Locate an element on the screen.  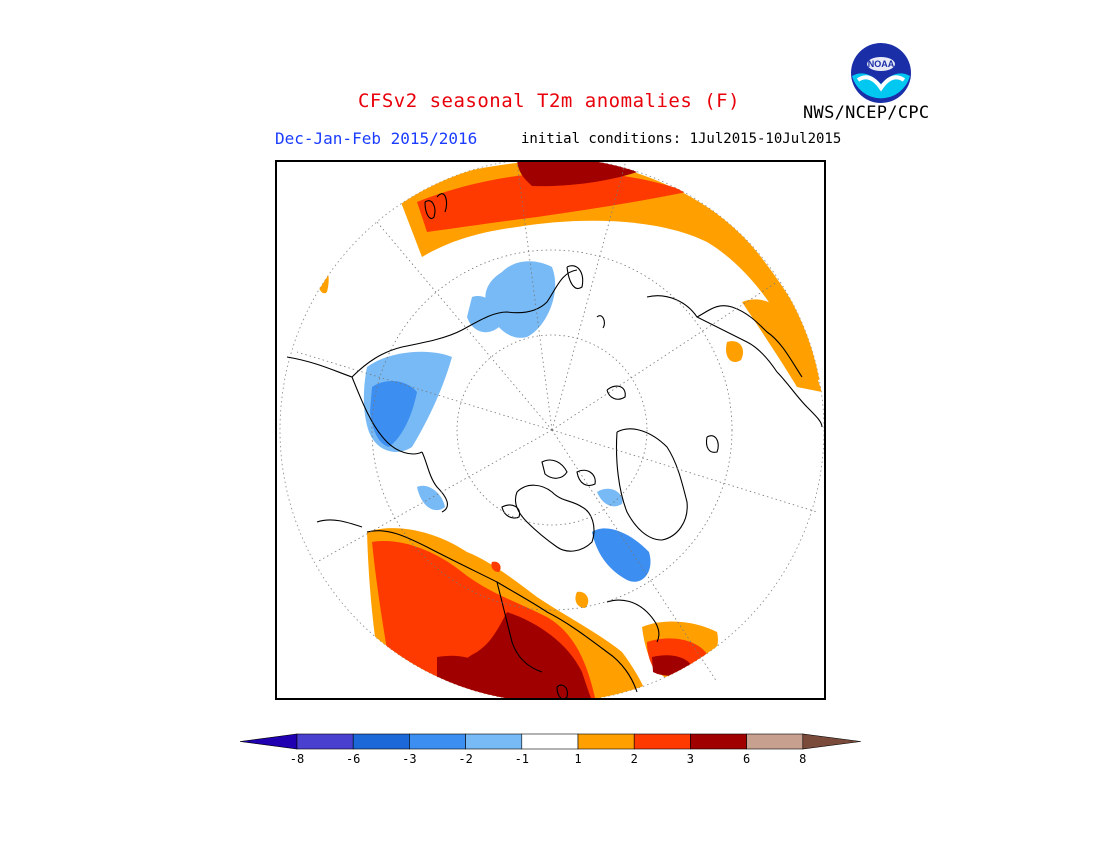
agency-label: NWS/NCEP/CPC is located at coordinates (866, 113).